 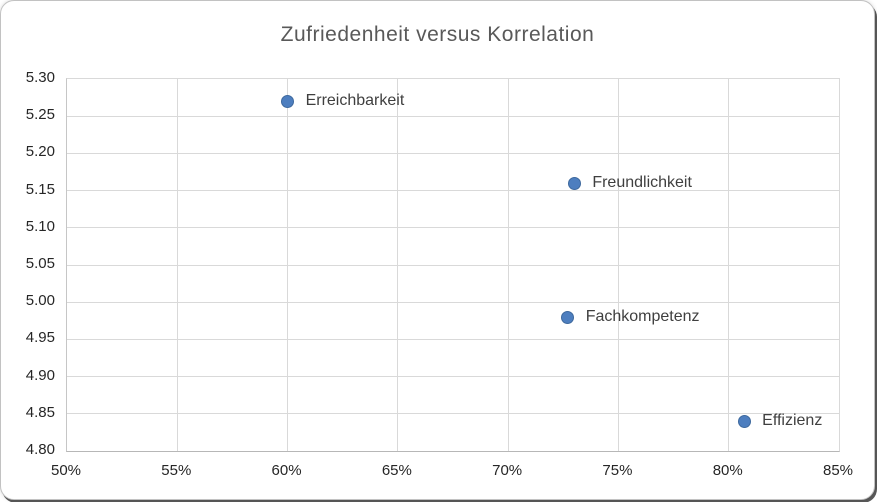 What do you see at coordinates (286, 470) in the screenshot?
I see `x-tick-label: 60%` at bounding box center [286, 470].